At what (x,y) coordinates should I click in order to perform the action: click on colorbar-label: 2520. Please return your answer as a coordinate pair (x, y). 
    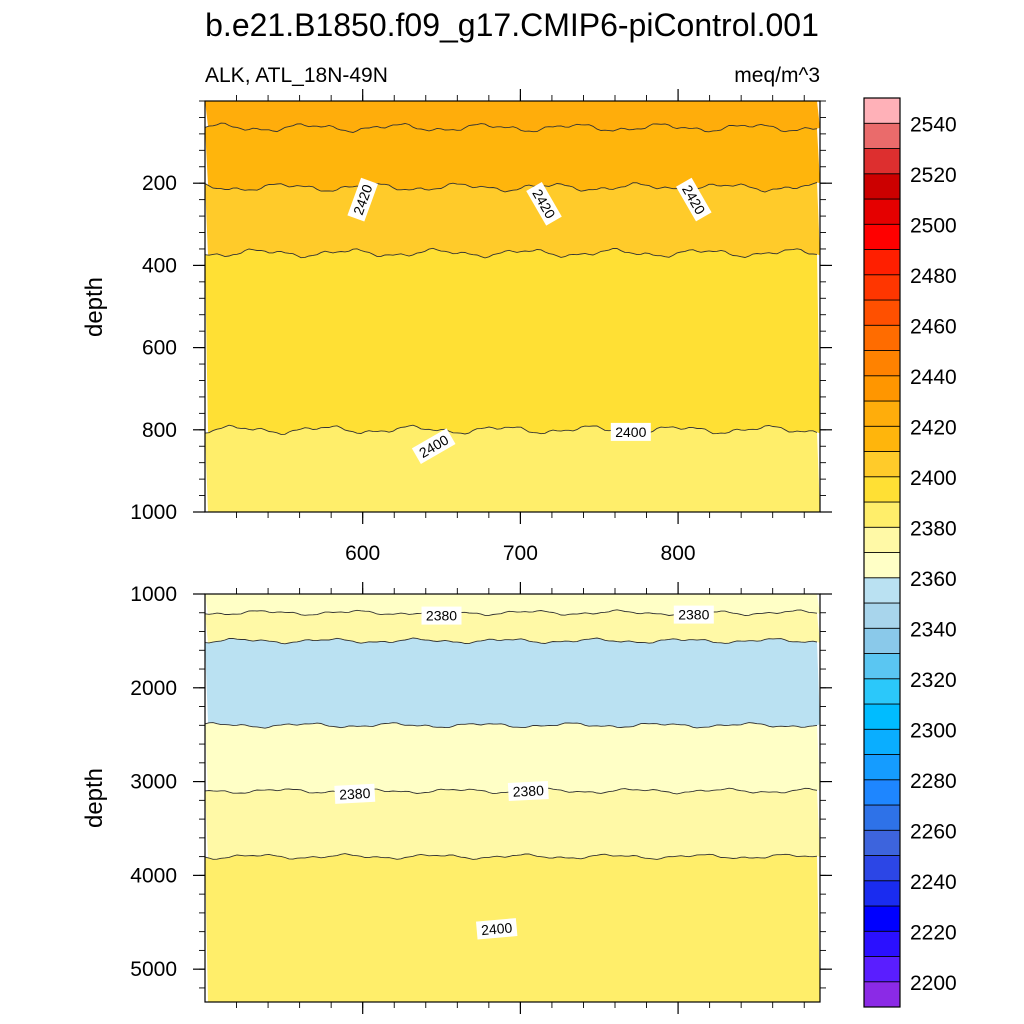
    Looking at the image, I should click on (933, 175).